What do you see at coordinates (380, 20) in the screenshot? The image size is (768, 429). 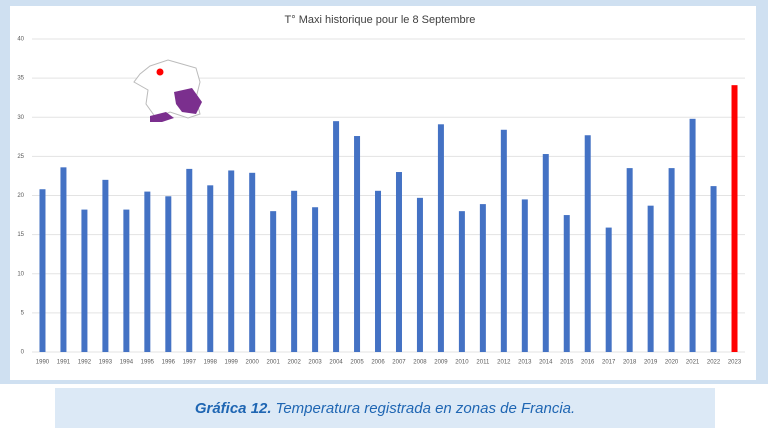 I see `chart-title: T° Maxi historique pour le 8 Septembre` at bounding box center [380, 20].